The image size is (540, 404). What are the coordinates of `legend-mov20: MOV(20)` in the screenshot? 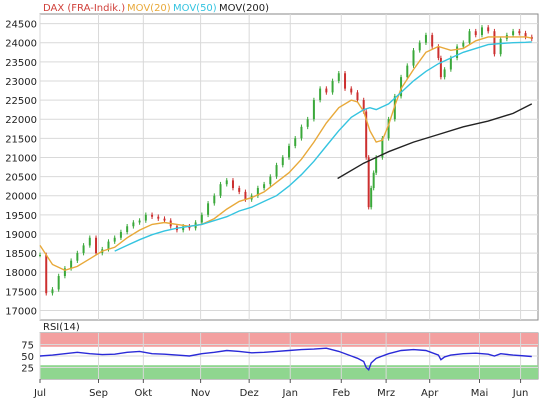 It's located at (149, 8).